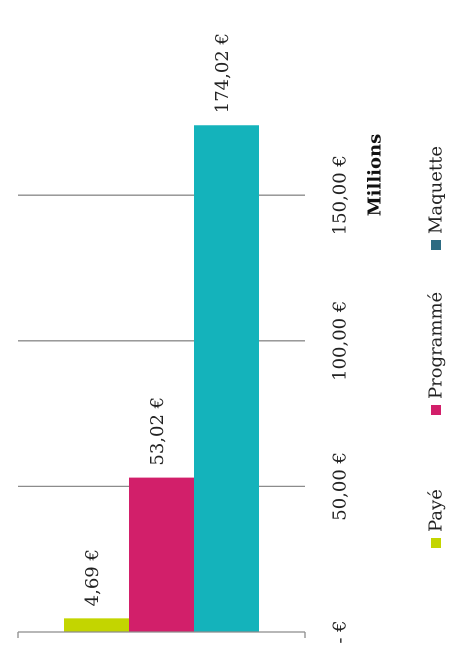  Describe the element at coordinates (340, 195) in the screenshot. I see `tick-label: 150,00 €` at that location.